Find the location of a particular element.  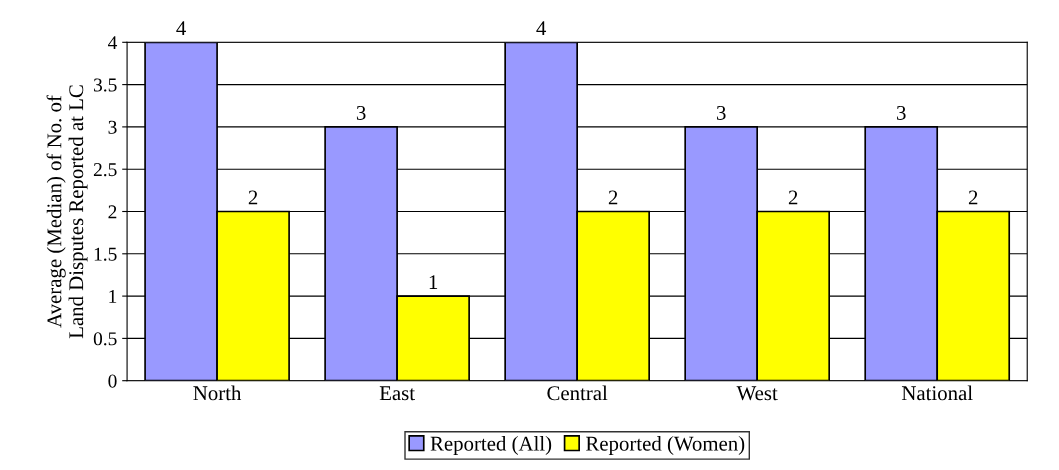

y-axis-title: Average (Median) of No. of Land Disputes Reported at LC is located at coordinates (67, 212).